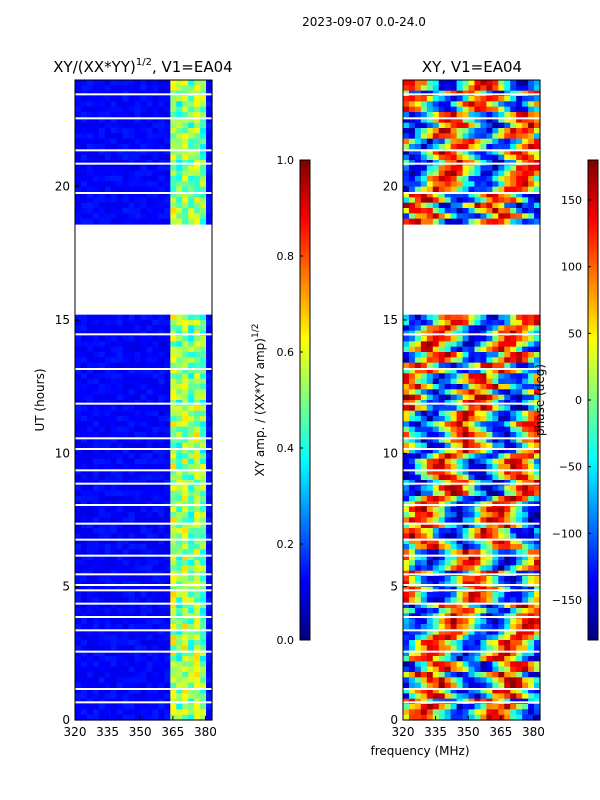 Image resolution: width=600 pixels, height=800 pixels. Describe the element at coordinates (471, 555) in the screenshot. I see `phase-flag-line` at that location.